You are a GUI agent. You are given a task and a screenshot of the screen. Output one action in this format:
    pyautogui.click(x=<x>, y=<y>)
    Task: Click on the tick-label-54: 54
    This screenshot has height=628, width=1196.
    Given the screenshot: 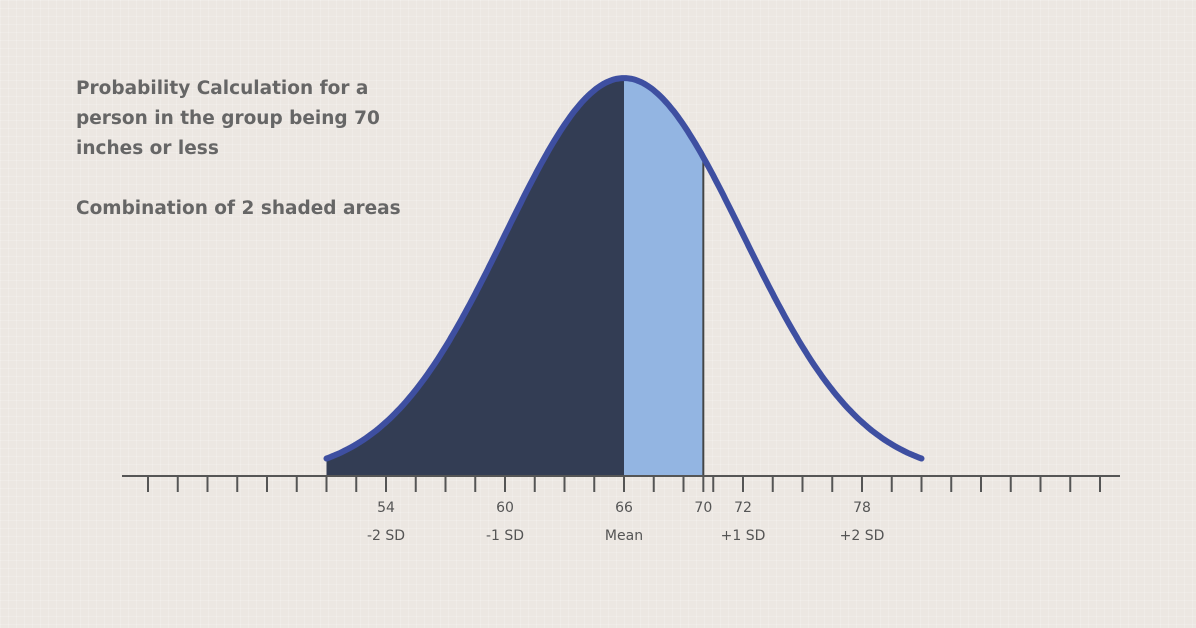 What is the action you would take?
    pyautogui.click(x=386, y=508)
    